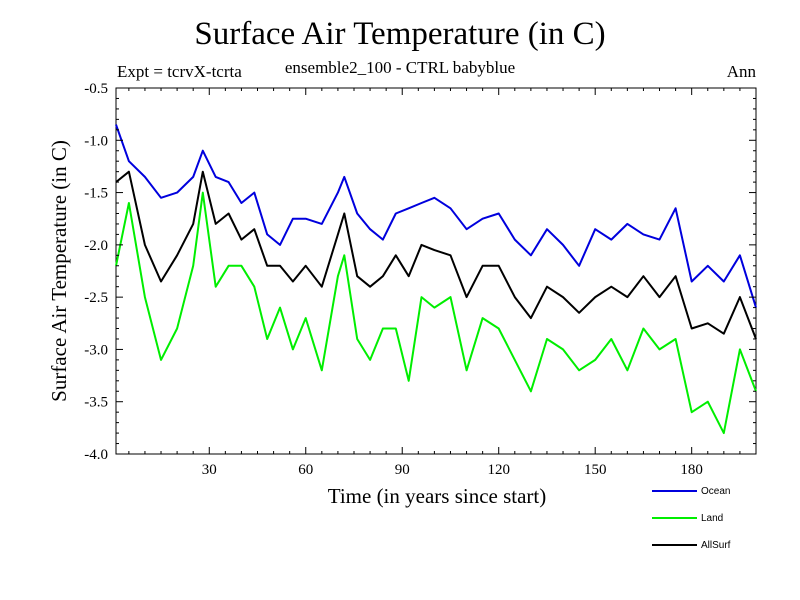  Describe the element at coordinates (691, 518) in the screenshot. I see `legend: Ocean Land AllSurf` at that location.